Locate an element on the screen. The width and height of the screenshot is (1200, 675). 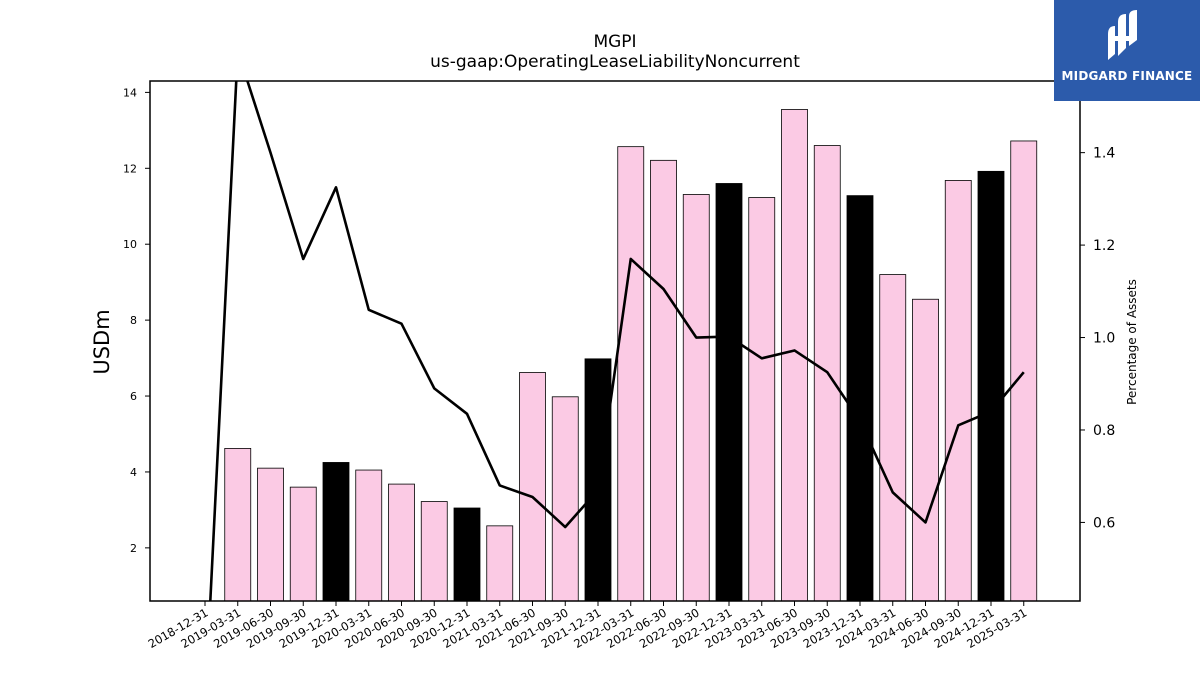
y-tick-label: 12 is located at coordinates (130, 168).